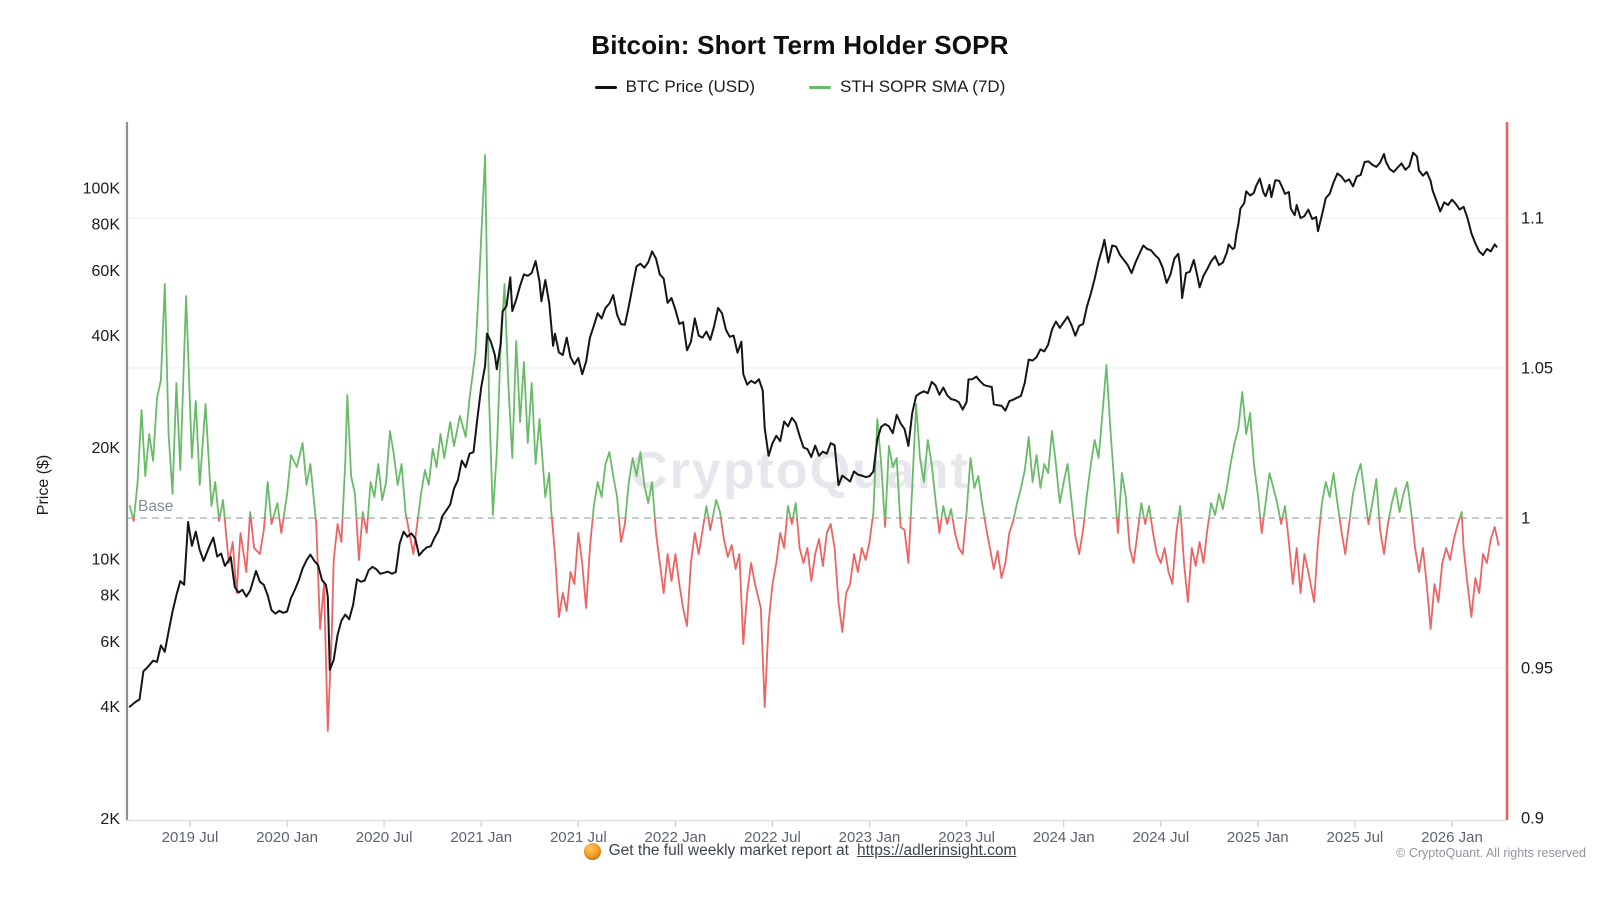  What do you see at coordinates (800, 87) in the screenshot?
I see `legend: BTC Price (USD) STH SOPR SMA (7D)` at bounding box center [800, 87].